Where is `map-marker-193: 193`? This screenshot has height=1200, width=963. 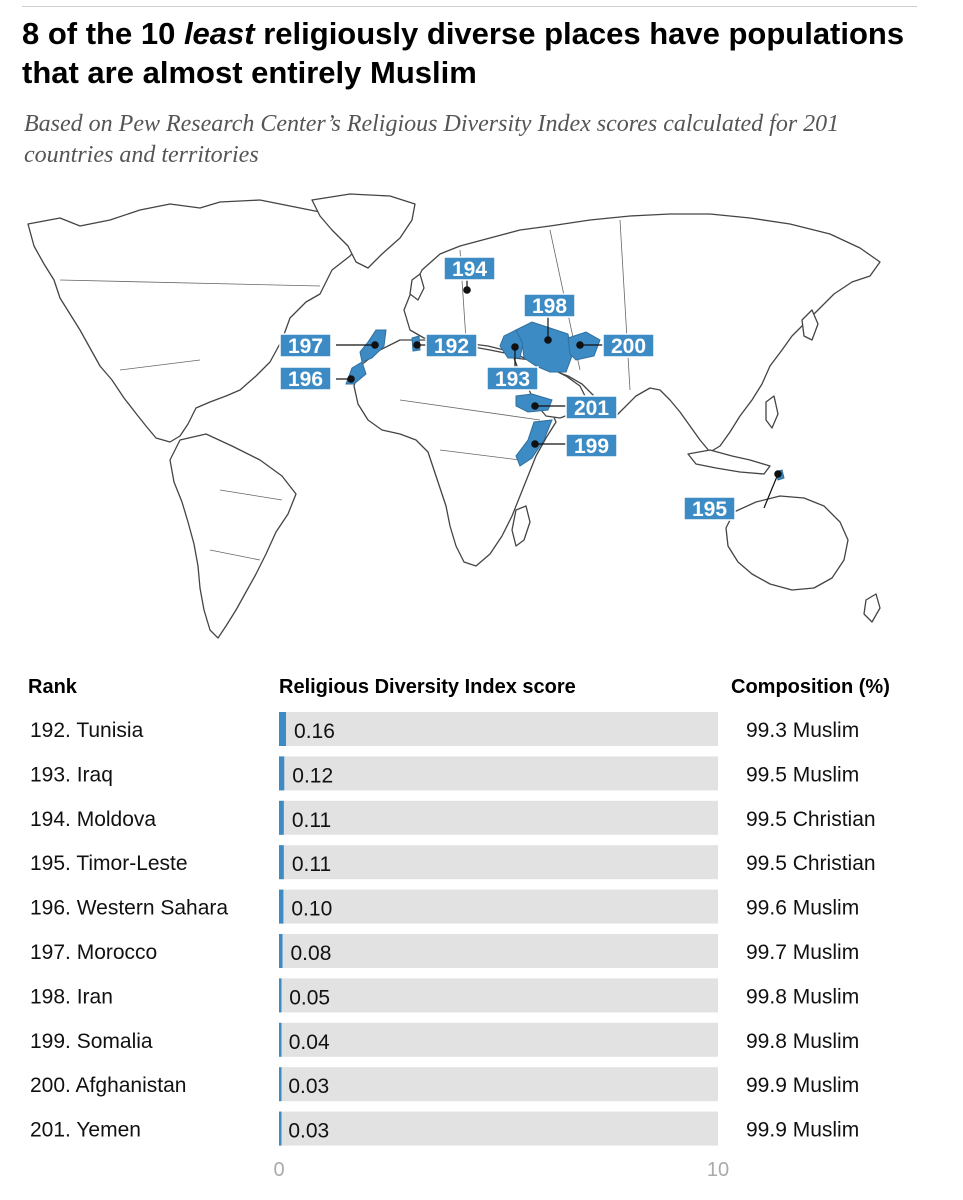 map-marker-193: 193 is located at coordinates (512, 378).